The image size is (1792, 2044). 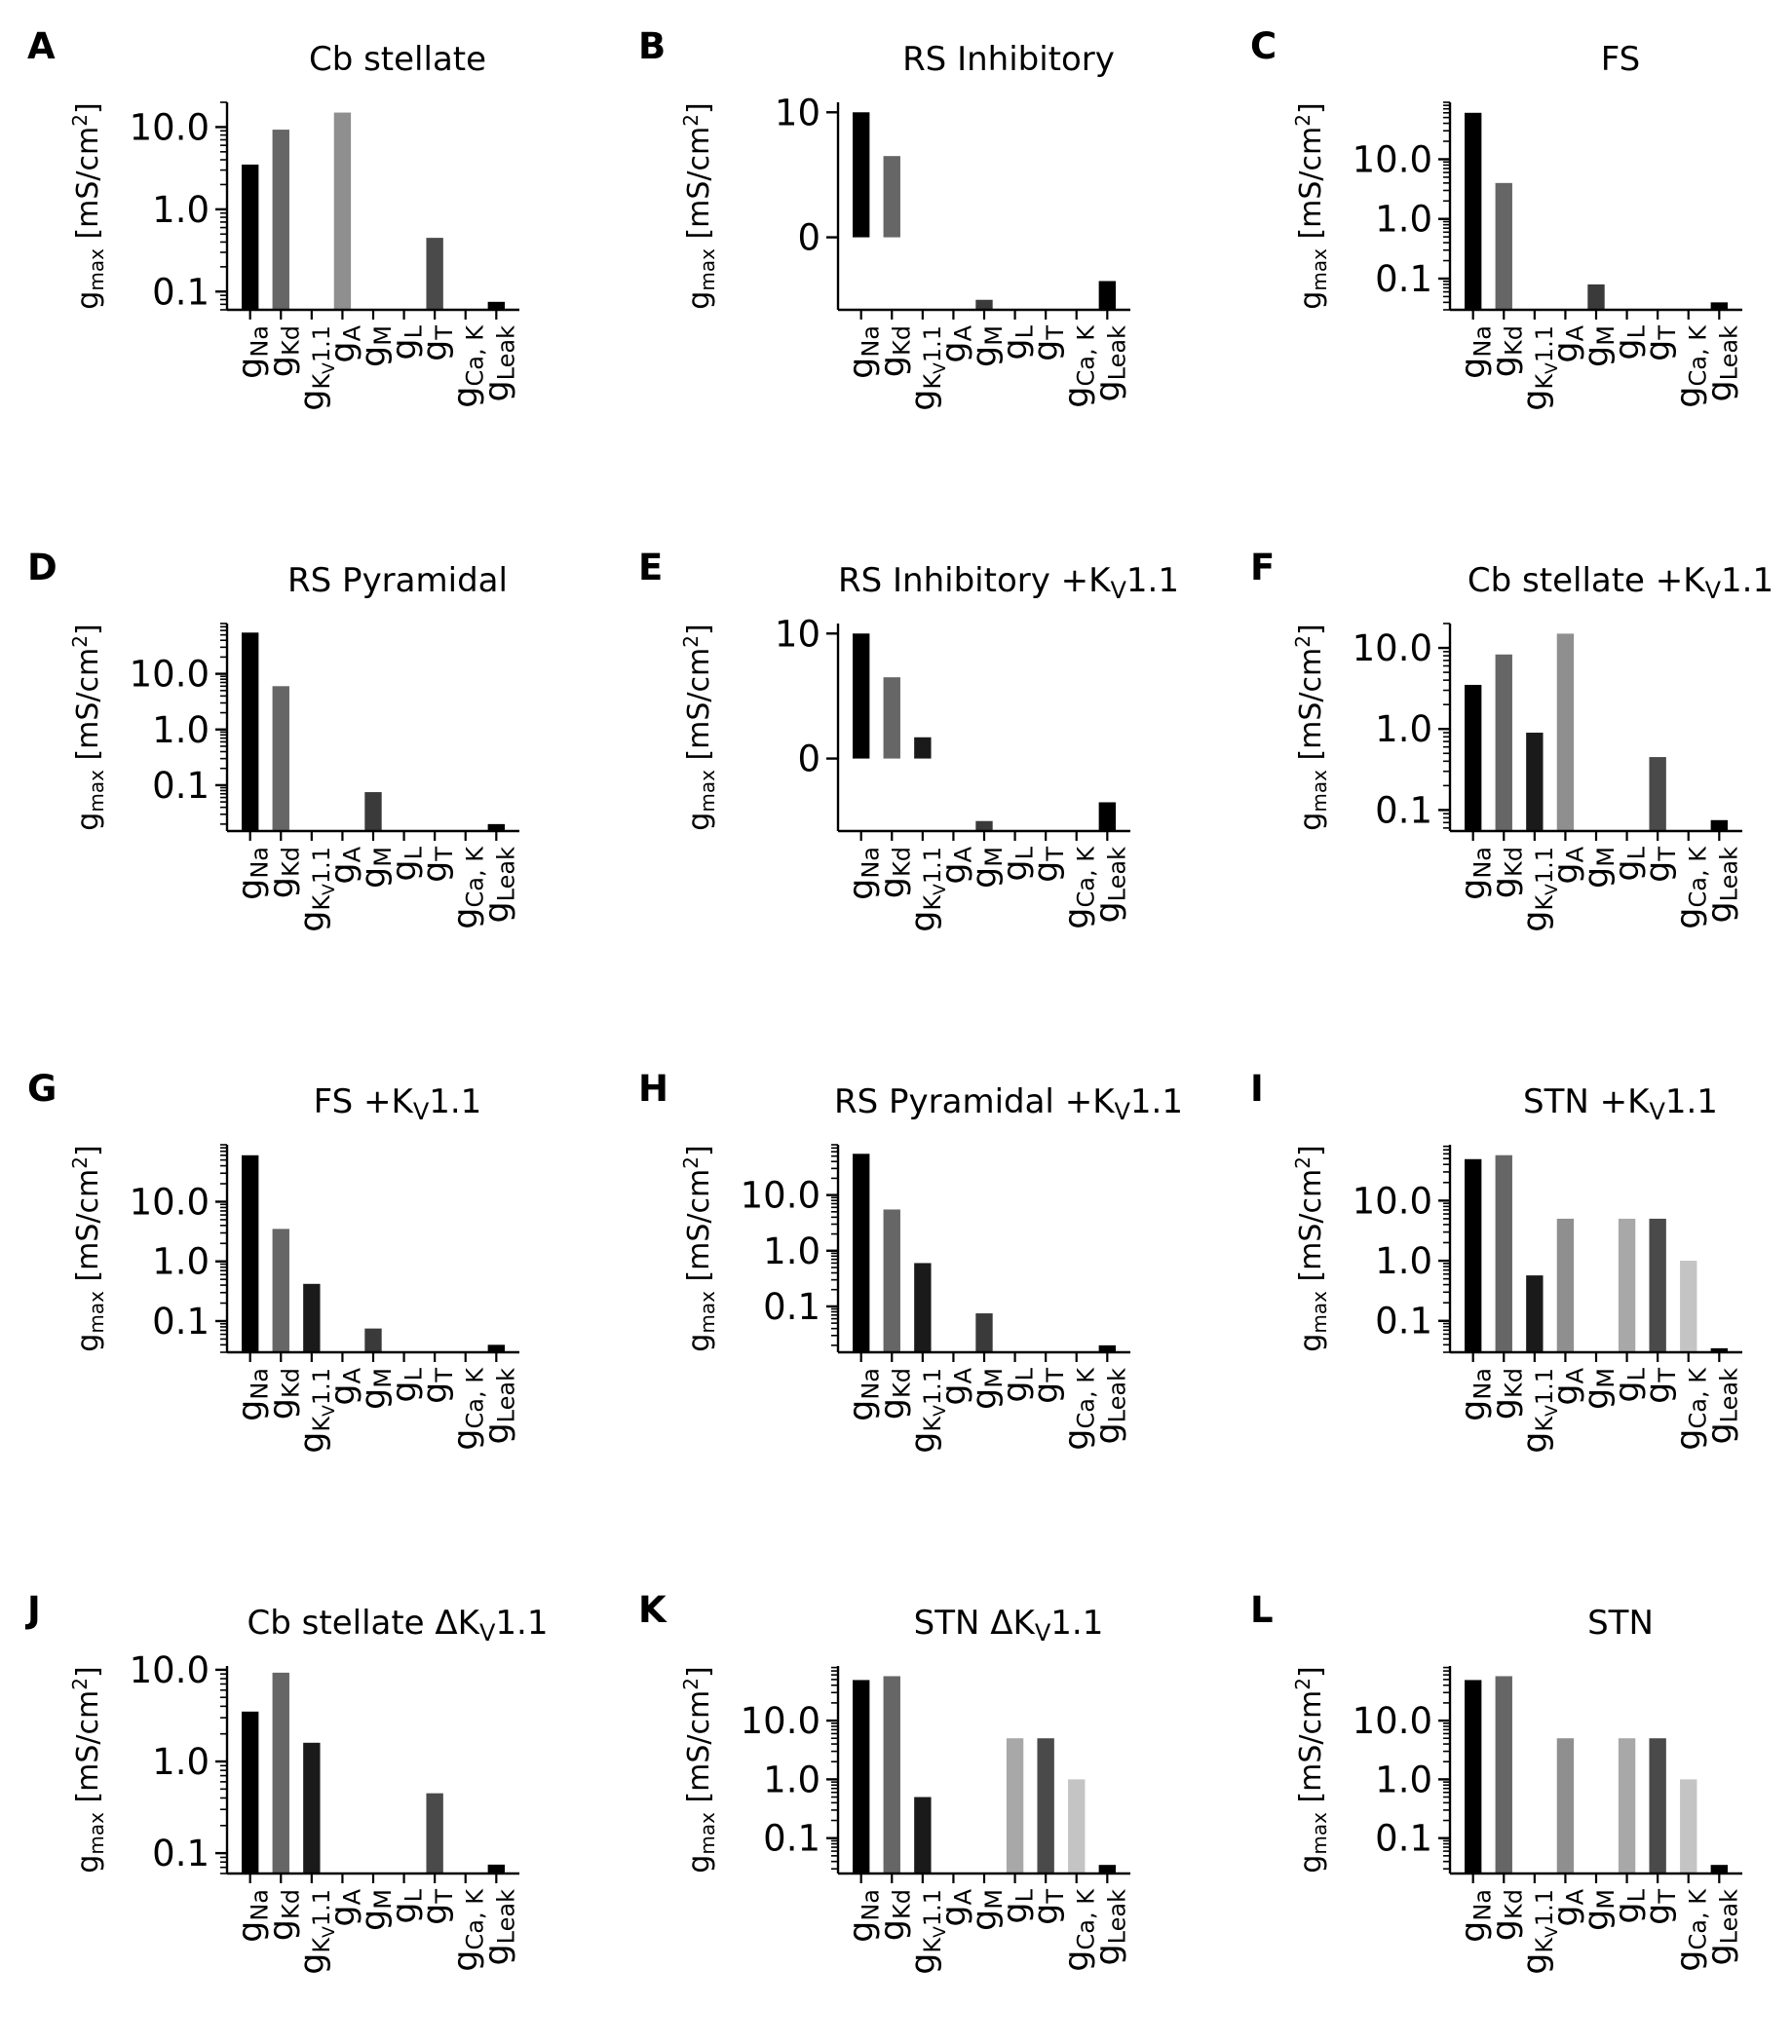 What do you see at coordinates (1009, 59) in the screenshot?
I see `panel-title: RS Inhibitory` at bounding box center [1009, 59].